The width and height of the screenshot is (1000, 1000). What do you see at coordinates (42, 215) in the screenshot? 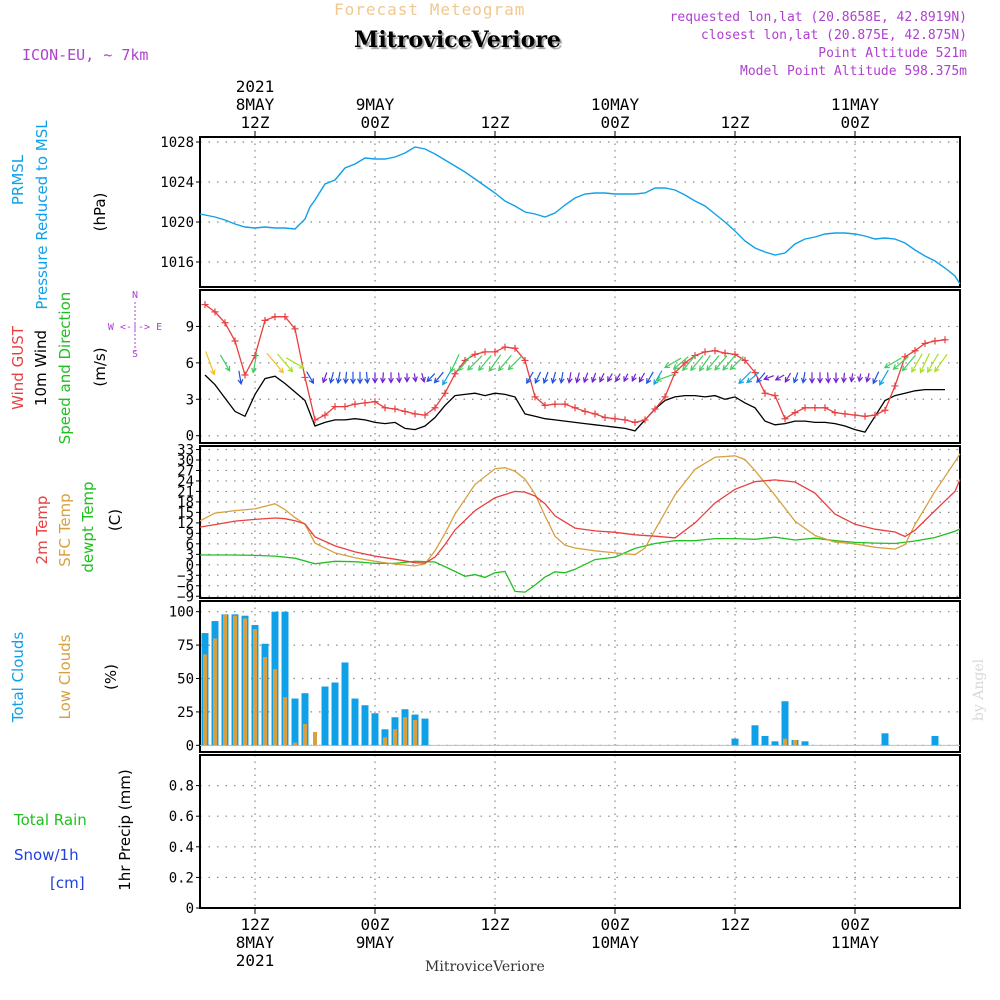
I see `pressure-msl-label: Pressure Reduced to MSL` at bounding box center [42, 215].